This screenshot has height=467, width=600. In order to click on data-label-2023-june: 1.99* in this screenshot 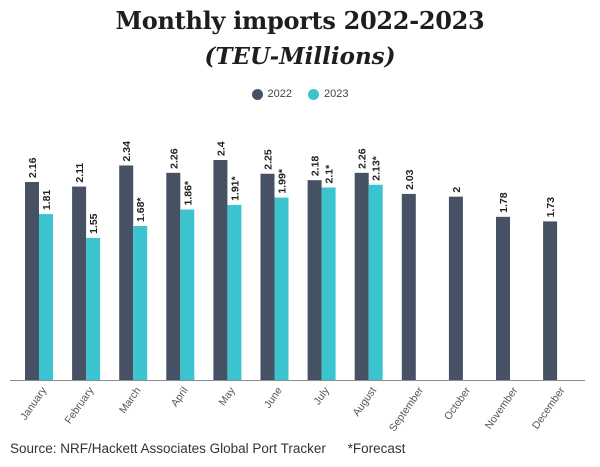, I will do `click(283, 180)`.